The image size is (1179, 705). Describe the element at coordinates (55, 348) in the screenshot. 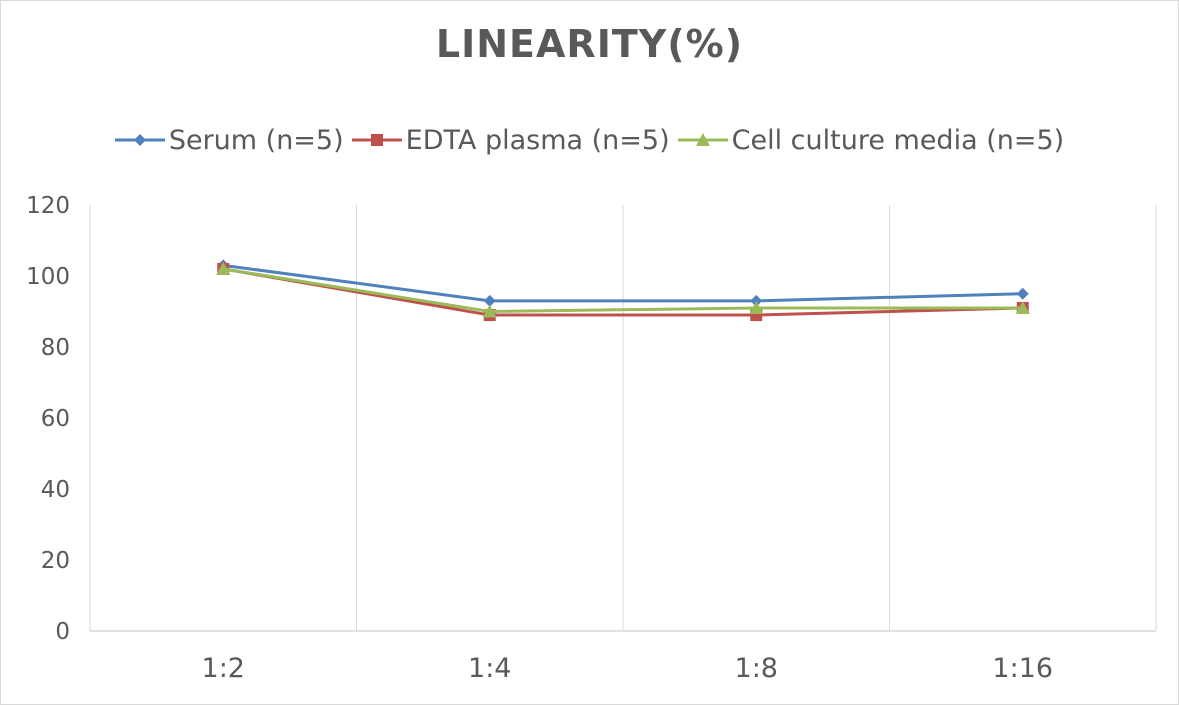

I see `y-tick-label: 80` at that location.